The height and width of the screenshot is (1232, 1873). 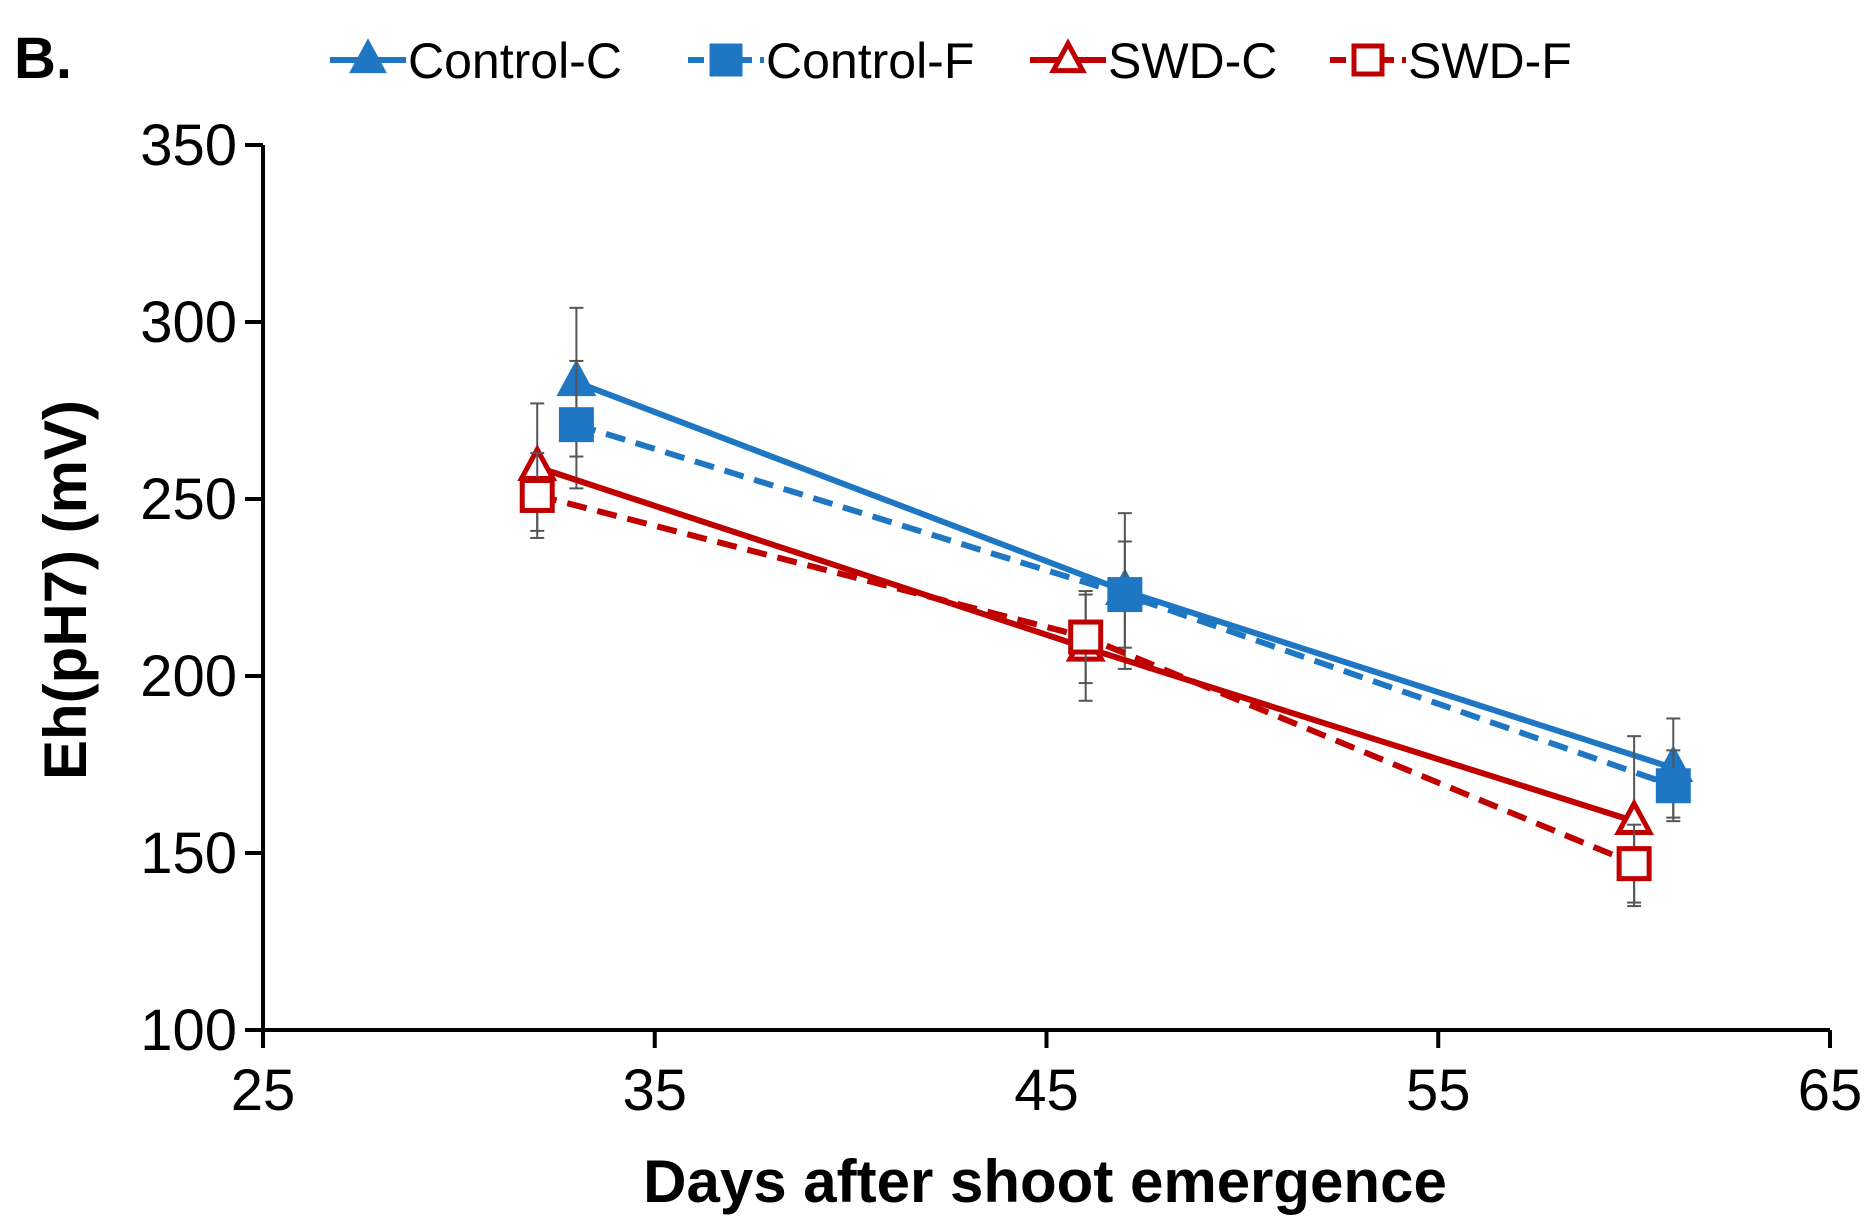 I want to click on legend-label: SWD-F, so click(x=1490, y=61).